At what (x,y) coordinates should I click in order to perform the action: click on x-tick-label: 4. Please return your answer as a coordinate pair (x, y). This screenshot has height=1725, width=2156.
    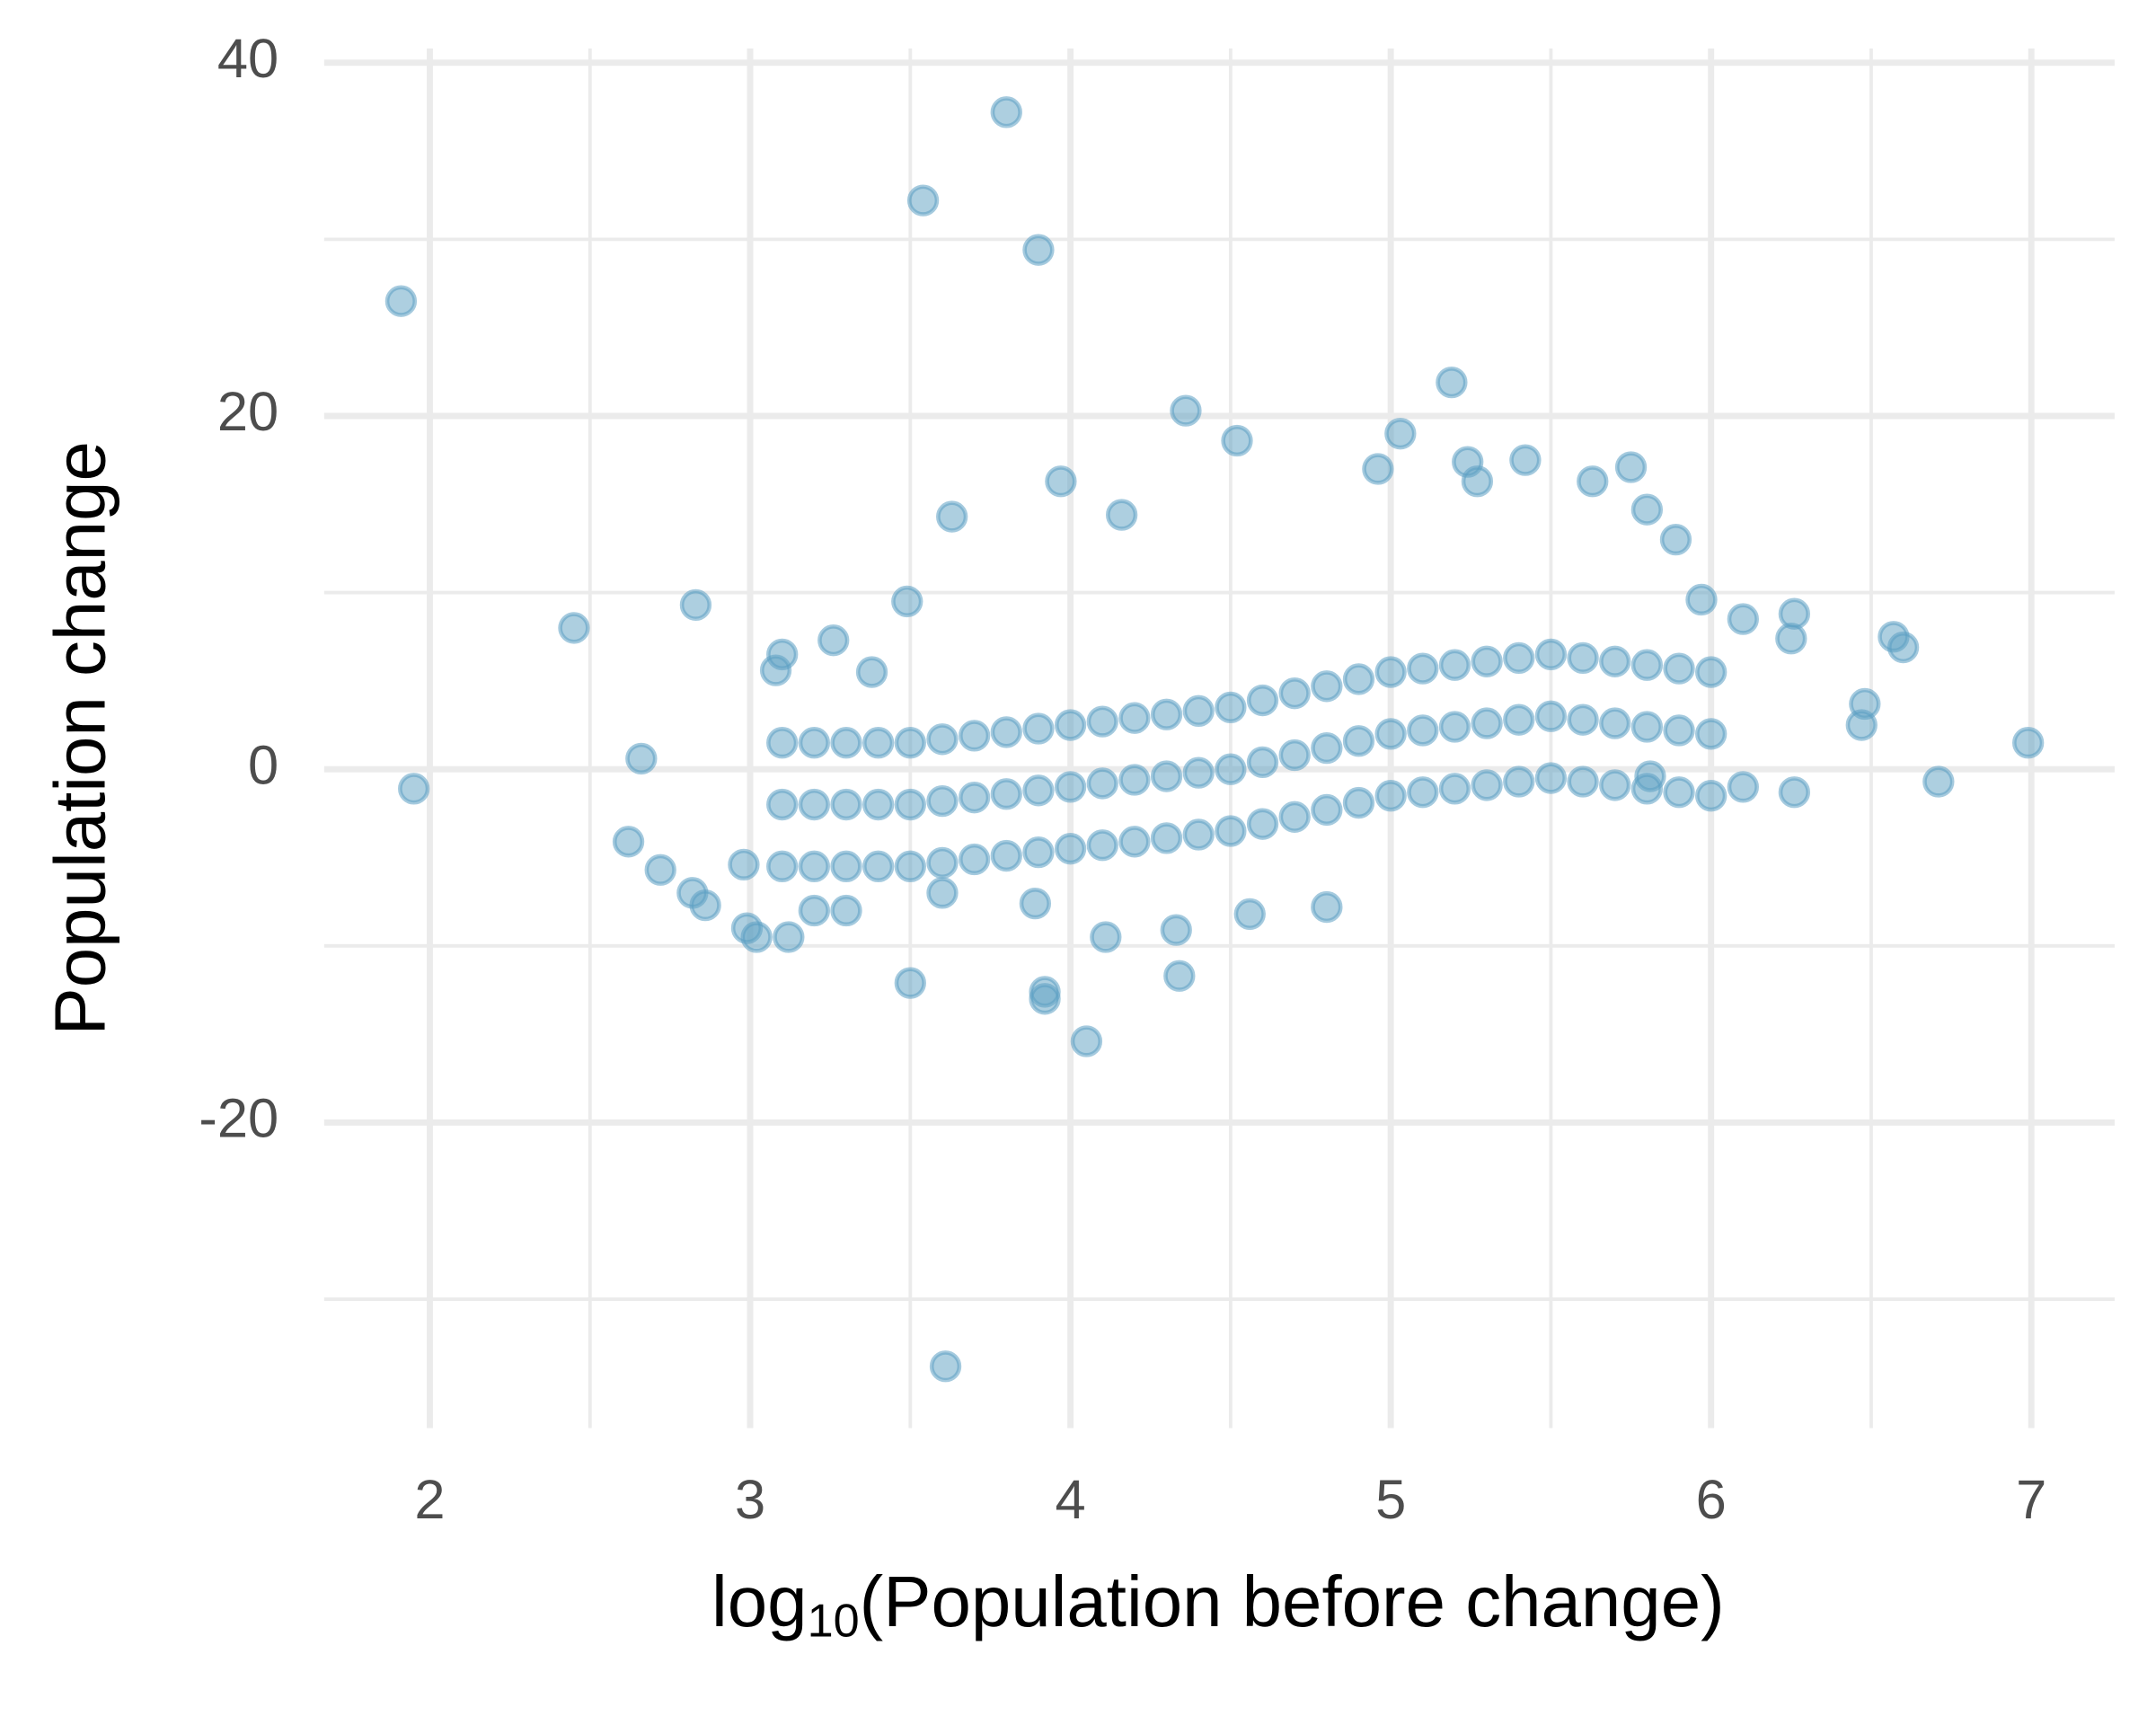
    Looking at the image, I should click on (1071, 1500).